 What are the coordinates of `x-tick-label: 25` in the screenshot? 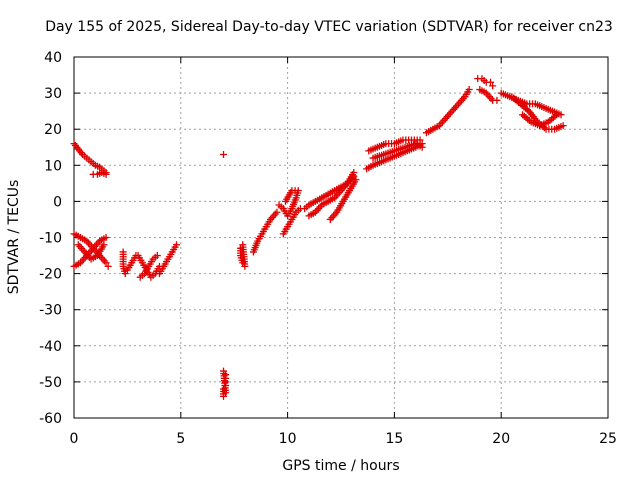 It's located at (608, 439).